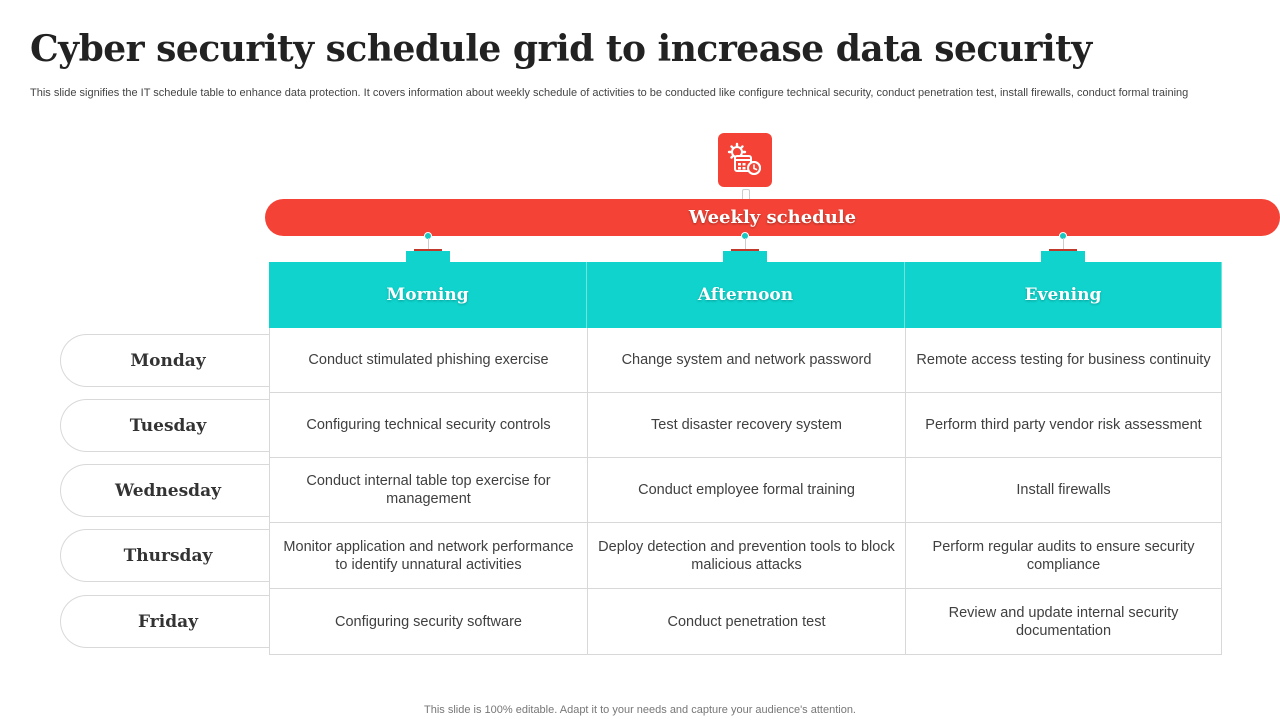  I want to click on weekly-schedule-label: Weekly schedule, so click(772, 217).